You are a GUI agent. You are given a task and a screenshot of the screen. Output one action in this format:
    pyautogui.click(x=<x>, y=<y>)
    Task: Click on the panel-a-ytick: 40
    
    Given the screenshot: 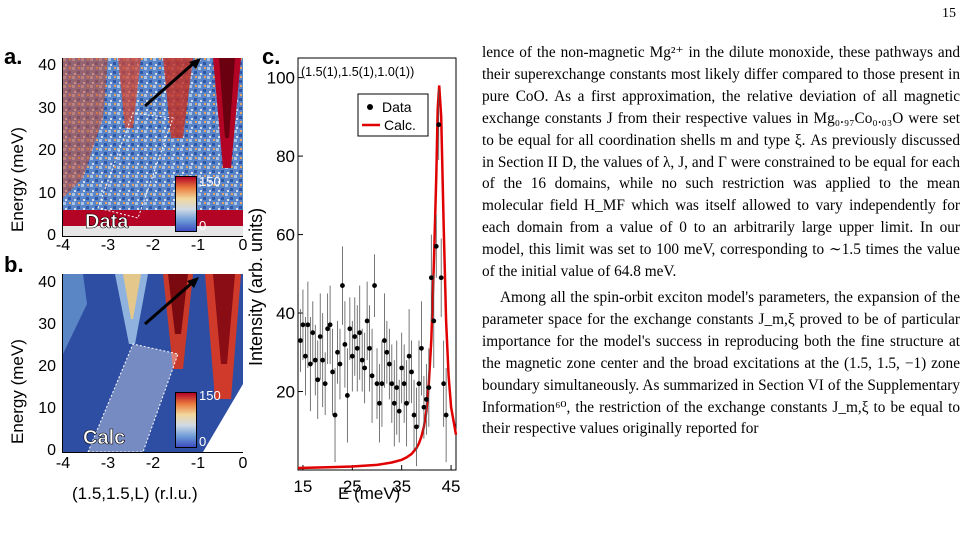 What is the action you would take?
    pyautogui.click(x=47, y=65)
    